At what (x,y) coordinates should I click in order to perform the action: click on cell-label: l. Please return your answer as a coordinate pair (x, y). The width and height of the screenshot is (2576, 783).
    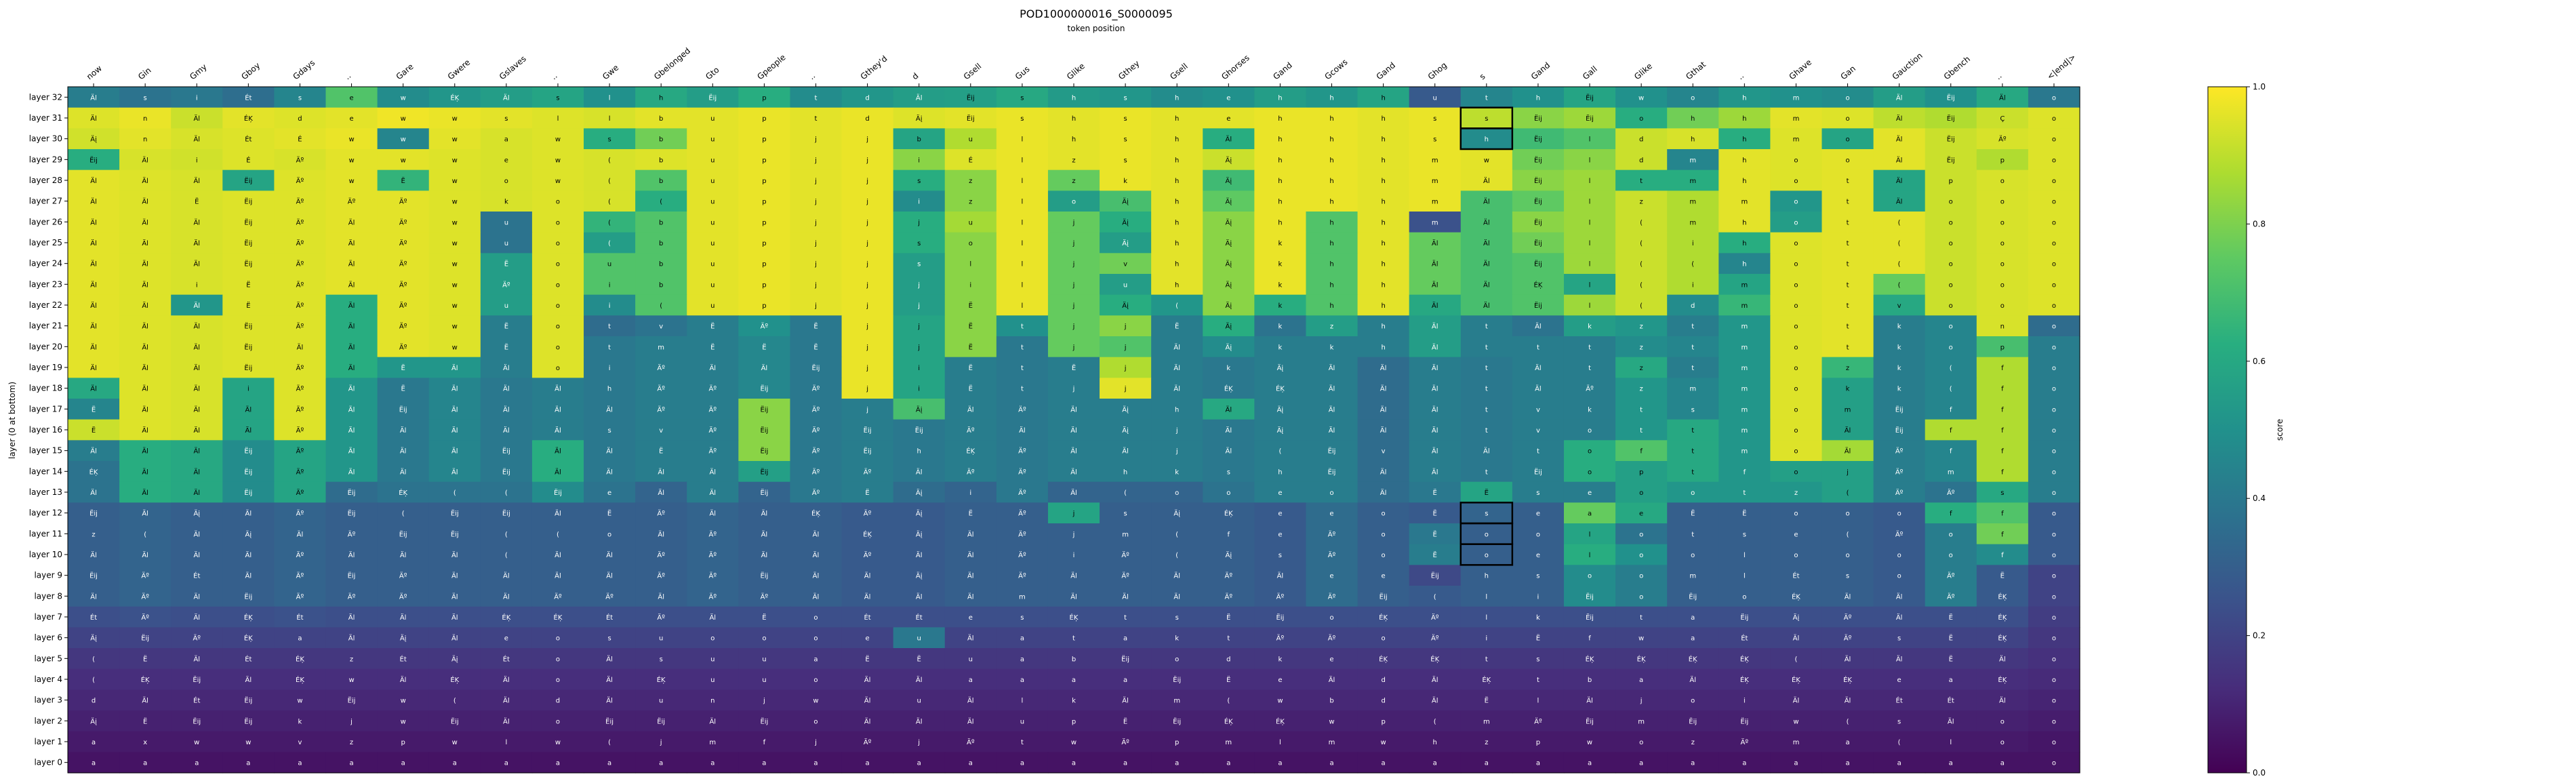
    Looking at the image, I should click on (1590, 306).